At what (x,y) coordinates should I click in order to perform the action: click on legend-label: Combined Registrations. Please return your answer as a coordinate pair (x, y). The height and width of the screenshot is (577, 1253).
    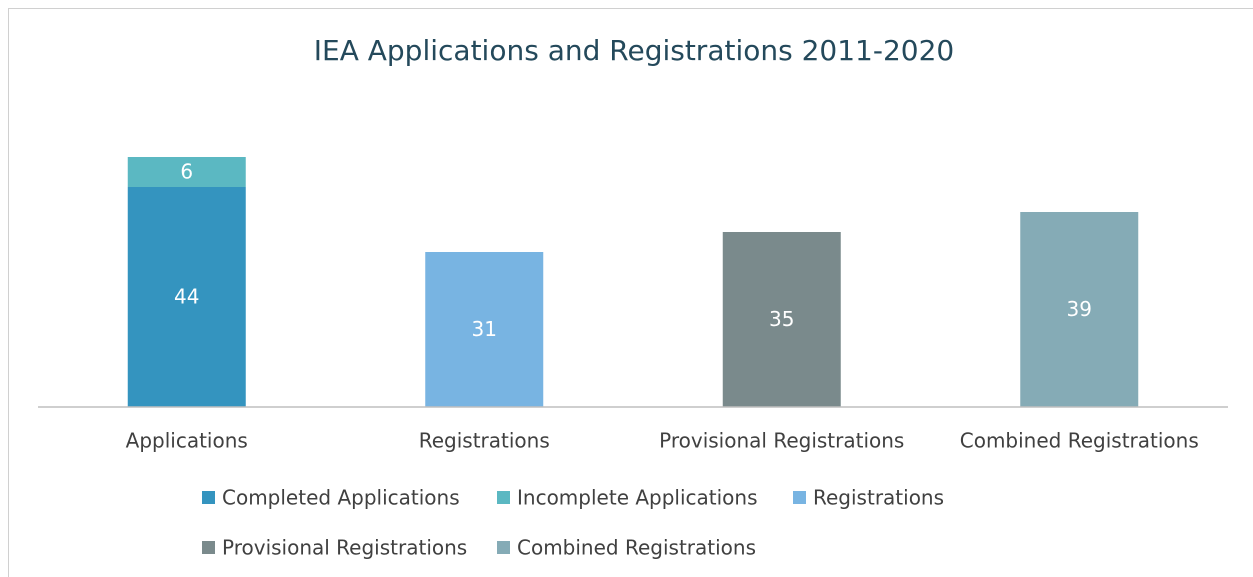
    Looking at the image, I should click on (636, 548).